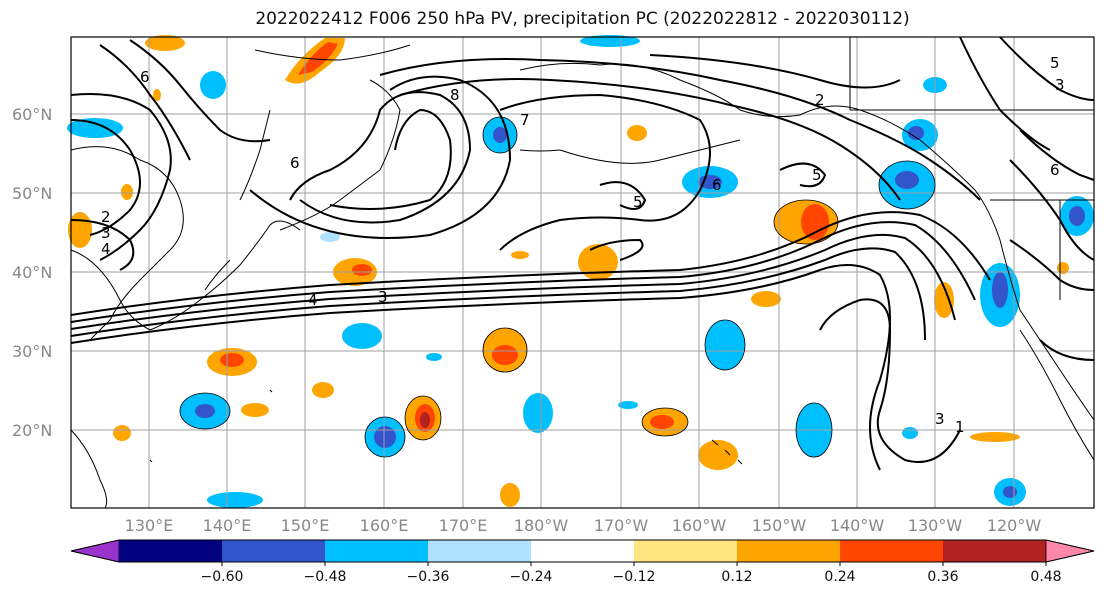 The height and width of the screenshot is (601, 1105). What do you see at coordinates (1060, 85) in the screenshot?
I see `pv-label-3c: 3` at bounding box center [1060, 85].